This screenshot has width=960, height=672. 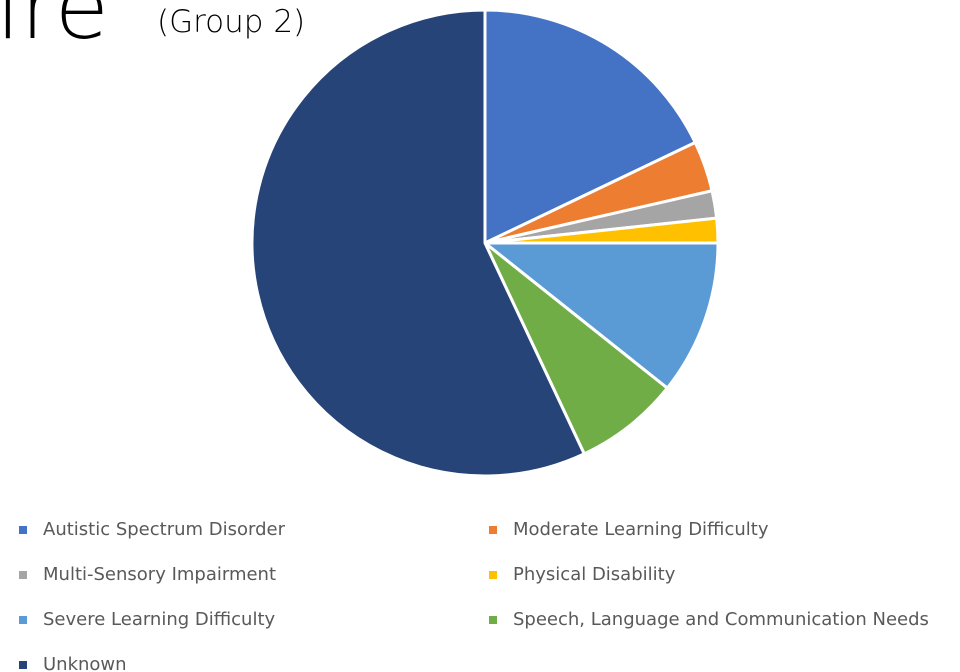 What do you see at coordinates (159, 619) in the screenshot?
I see `legend-label: Severe Learning Difficulty` at bounding box center [159, 619].